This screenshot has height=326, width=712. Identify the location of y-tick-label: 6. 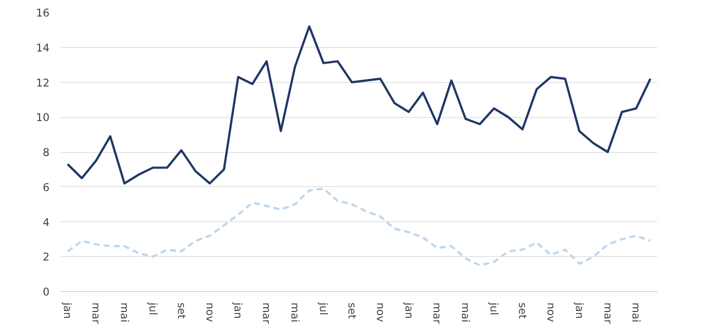
(46, 187).